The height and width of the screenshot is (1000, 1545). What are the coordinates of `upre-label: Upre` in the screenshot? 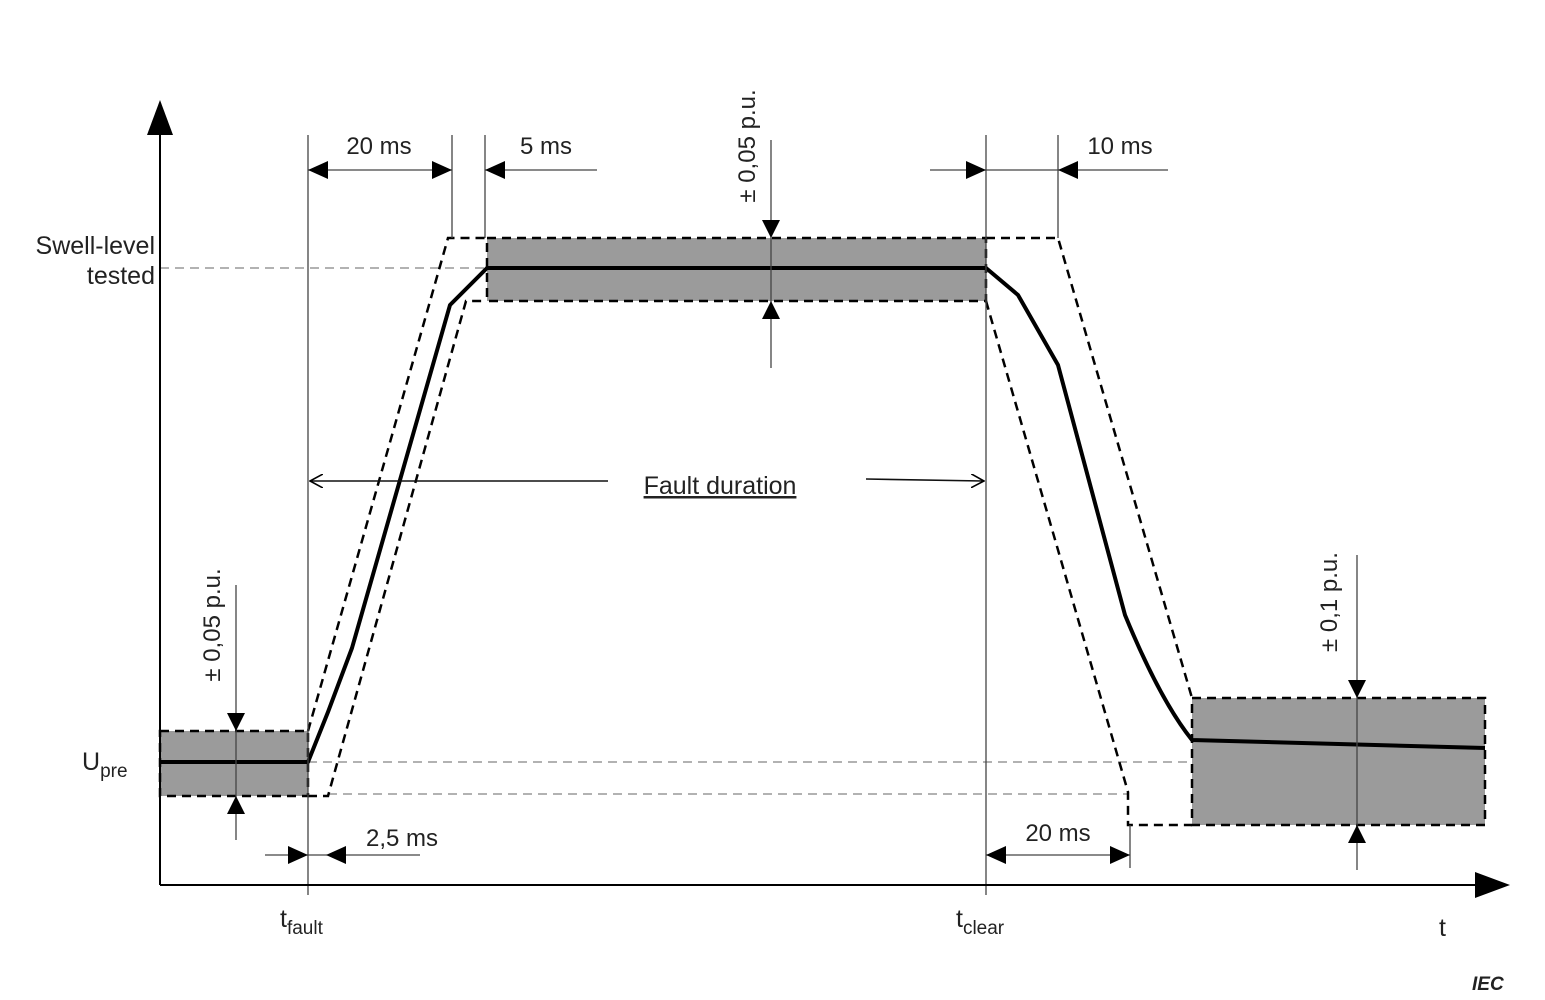 It's located at (105, 765).